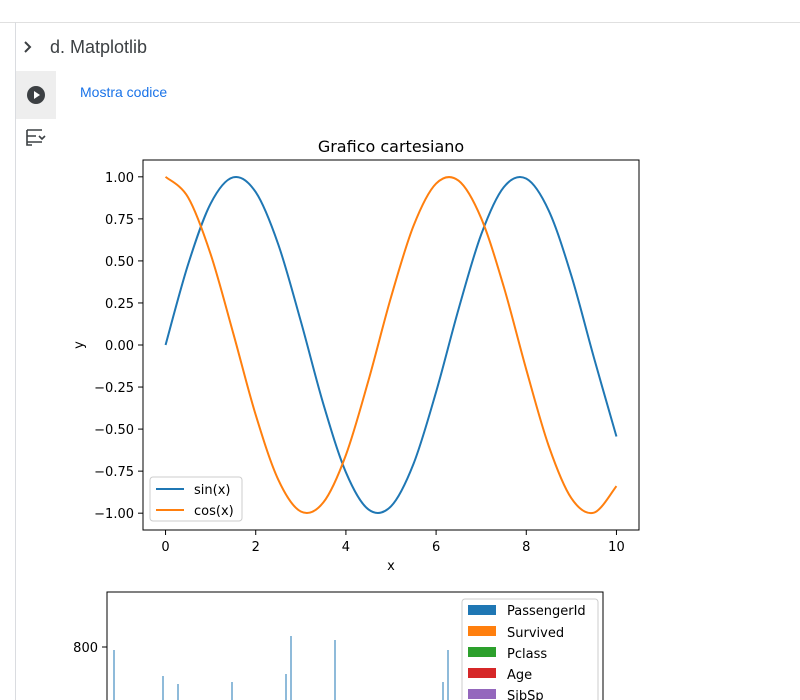 The image size is (800, 700). Describe the element at coordinates (256, 547) in the screenshot. I see `x-tick-label: 2` at that location.